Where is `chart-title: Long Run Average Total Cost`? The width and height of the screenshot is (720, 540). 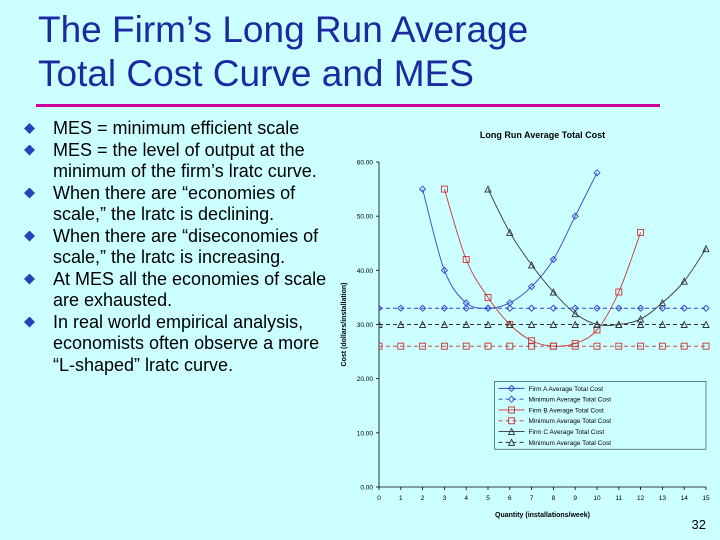 chart-title: Long Run Average Total Cost is located at coordinates (542, 135).